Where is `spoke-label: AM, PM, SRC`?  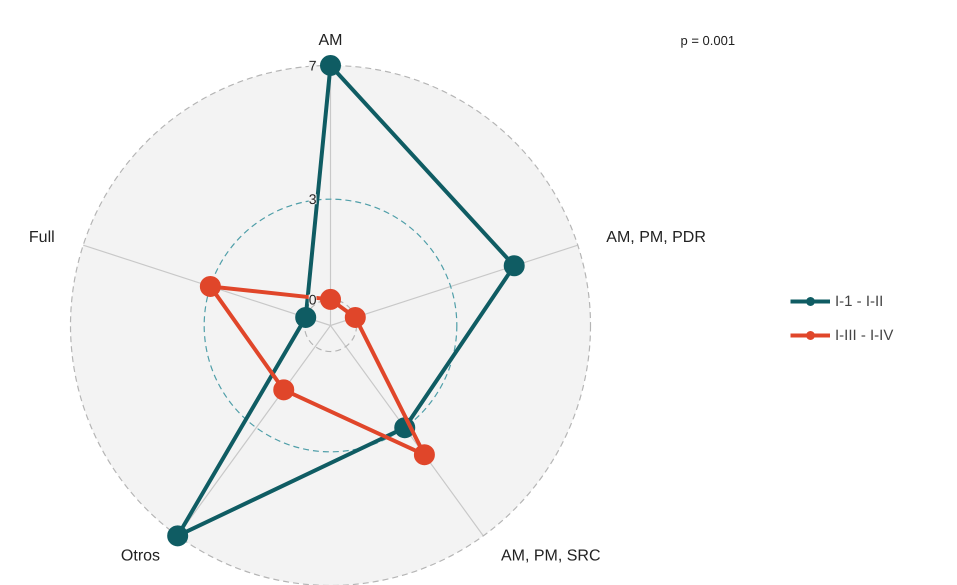 spoke-label: AM, PM, SRC is located at coordinates (550, 556).